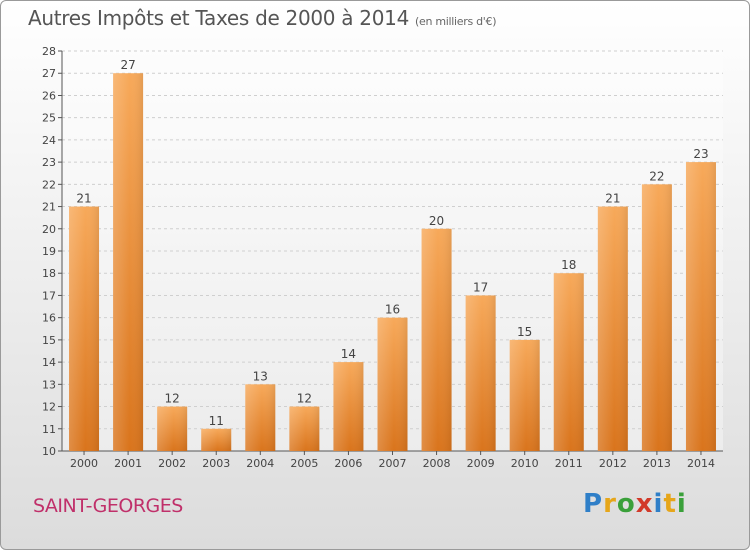 The height and width of the screenshot is (550, 750). Describe the element at coordinates (626, 504) in the screenshot. I see `logo-letter: o` at that location.